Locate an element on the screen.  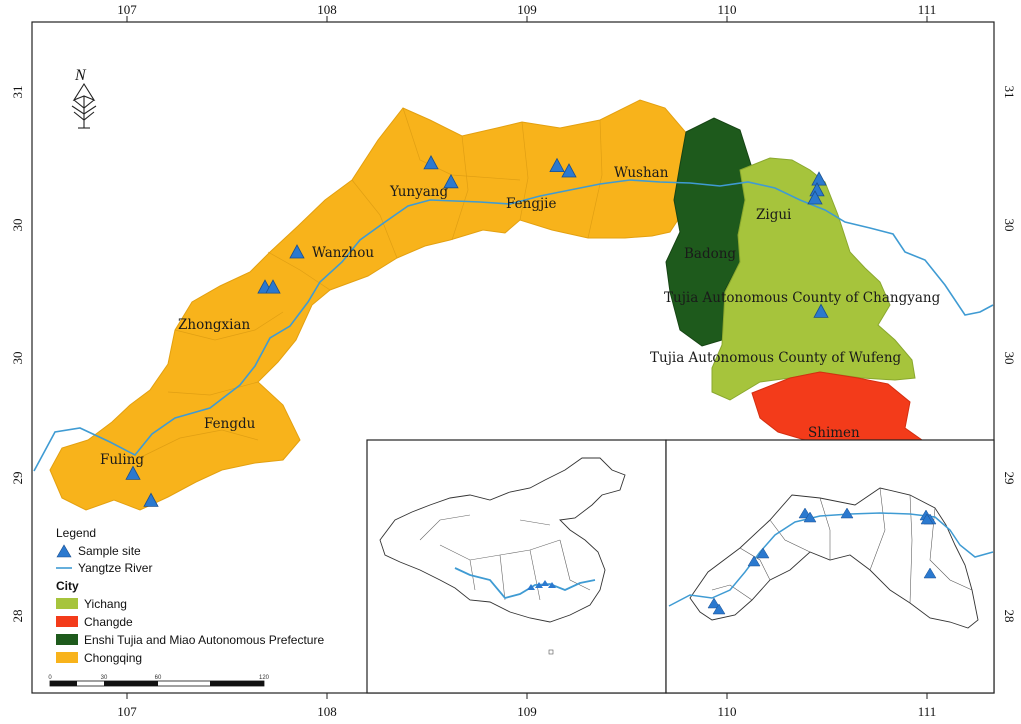
right-tick-label: 31 is located at coordinates (1009, 92).